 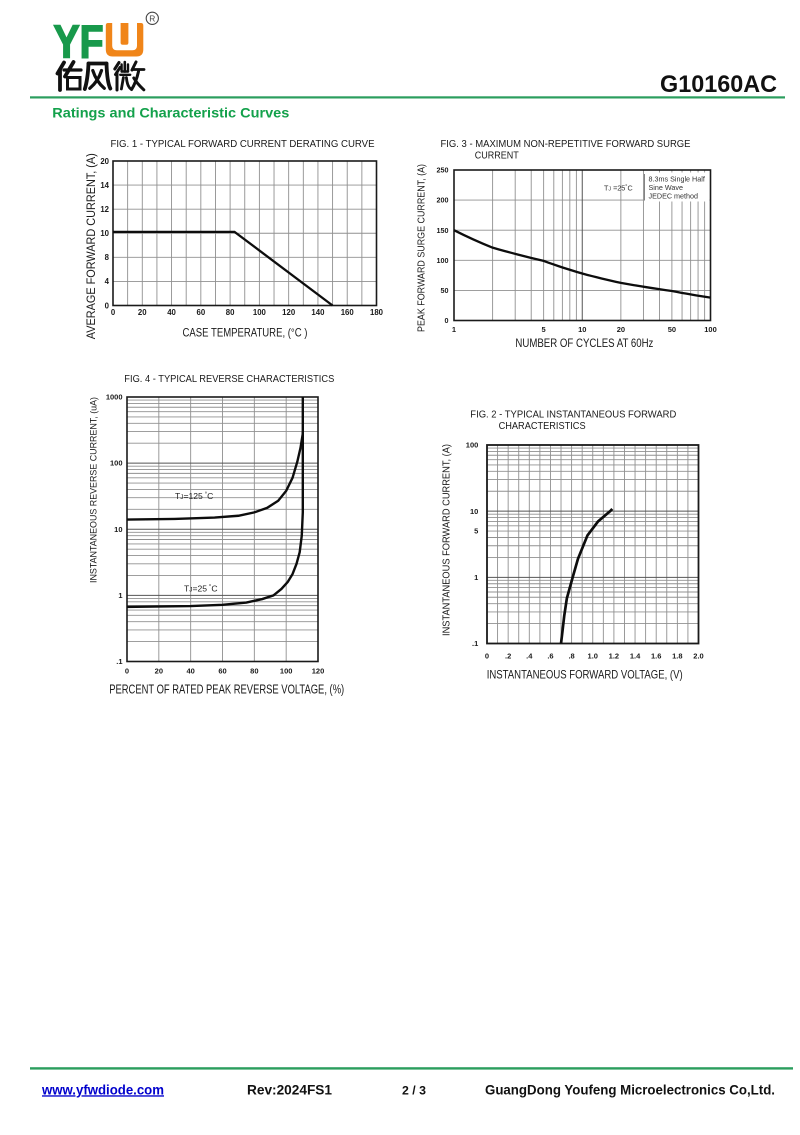 What do you see at coordinates (114, 397) in the screenshot?
I see `svg-text: 1000` at bounding box center [114, 397].